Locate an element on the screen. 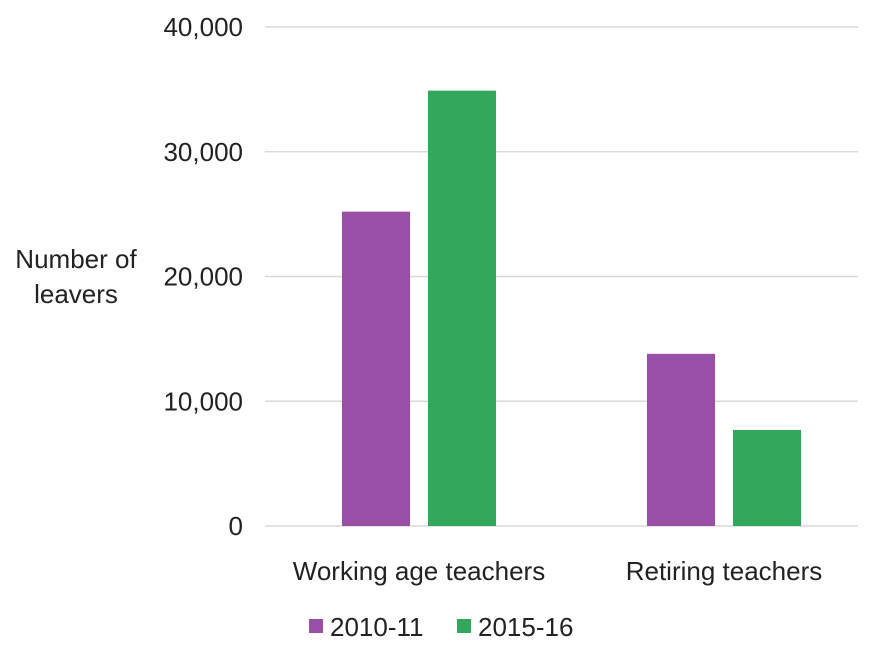  y-tick-label: 30,000 is located at coordinates (203, 152).